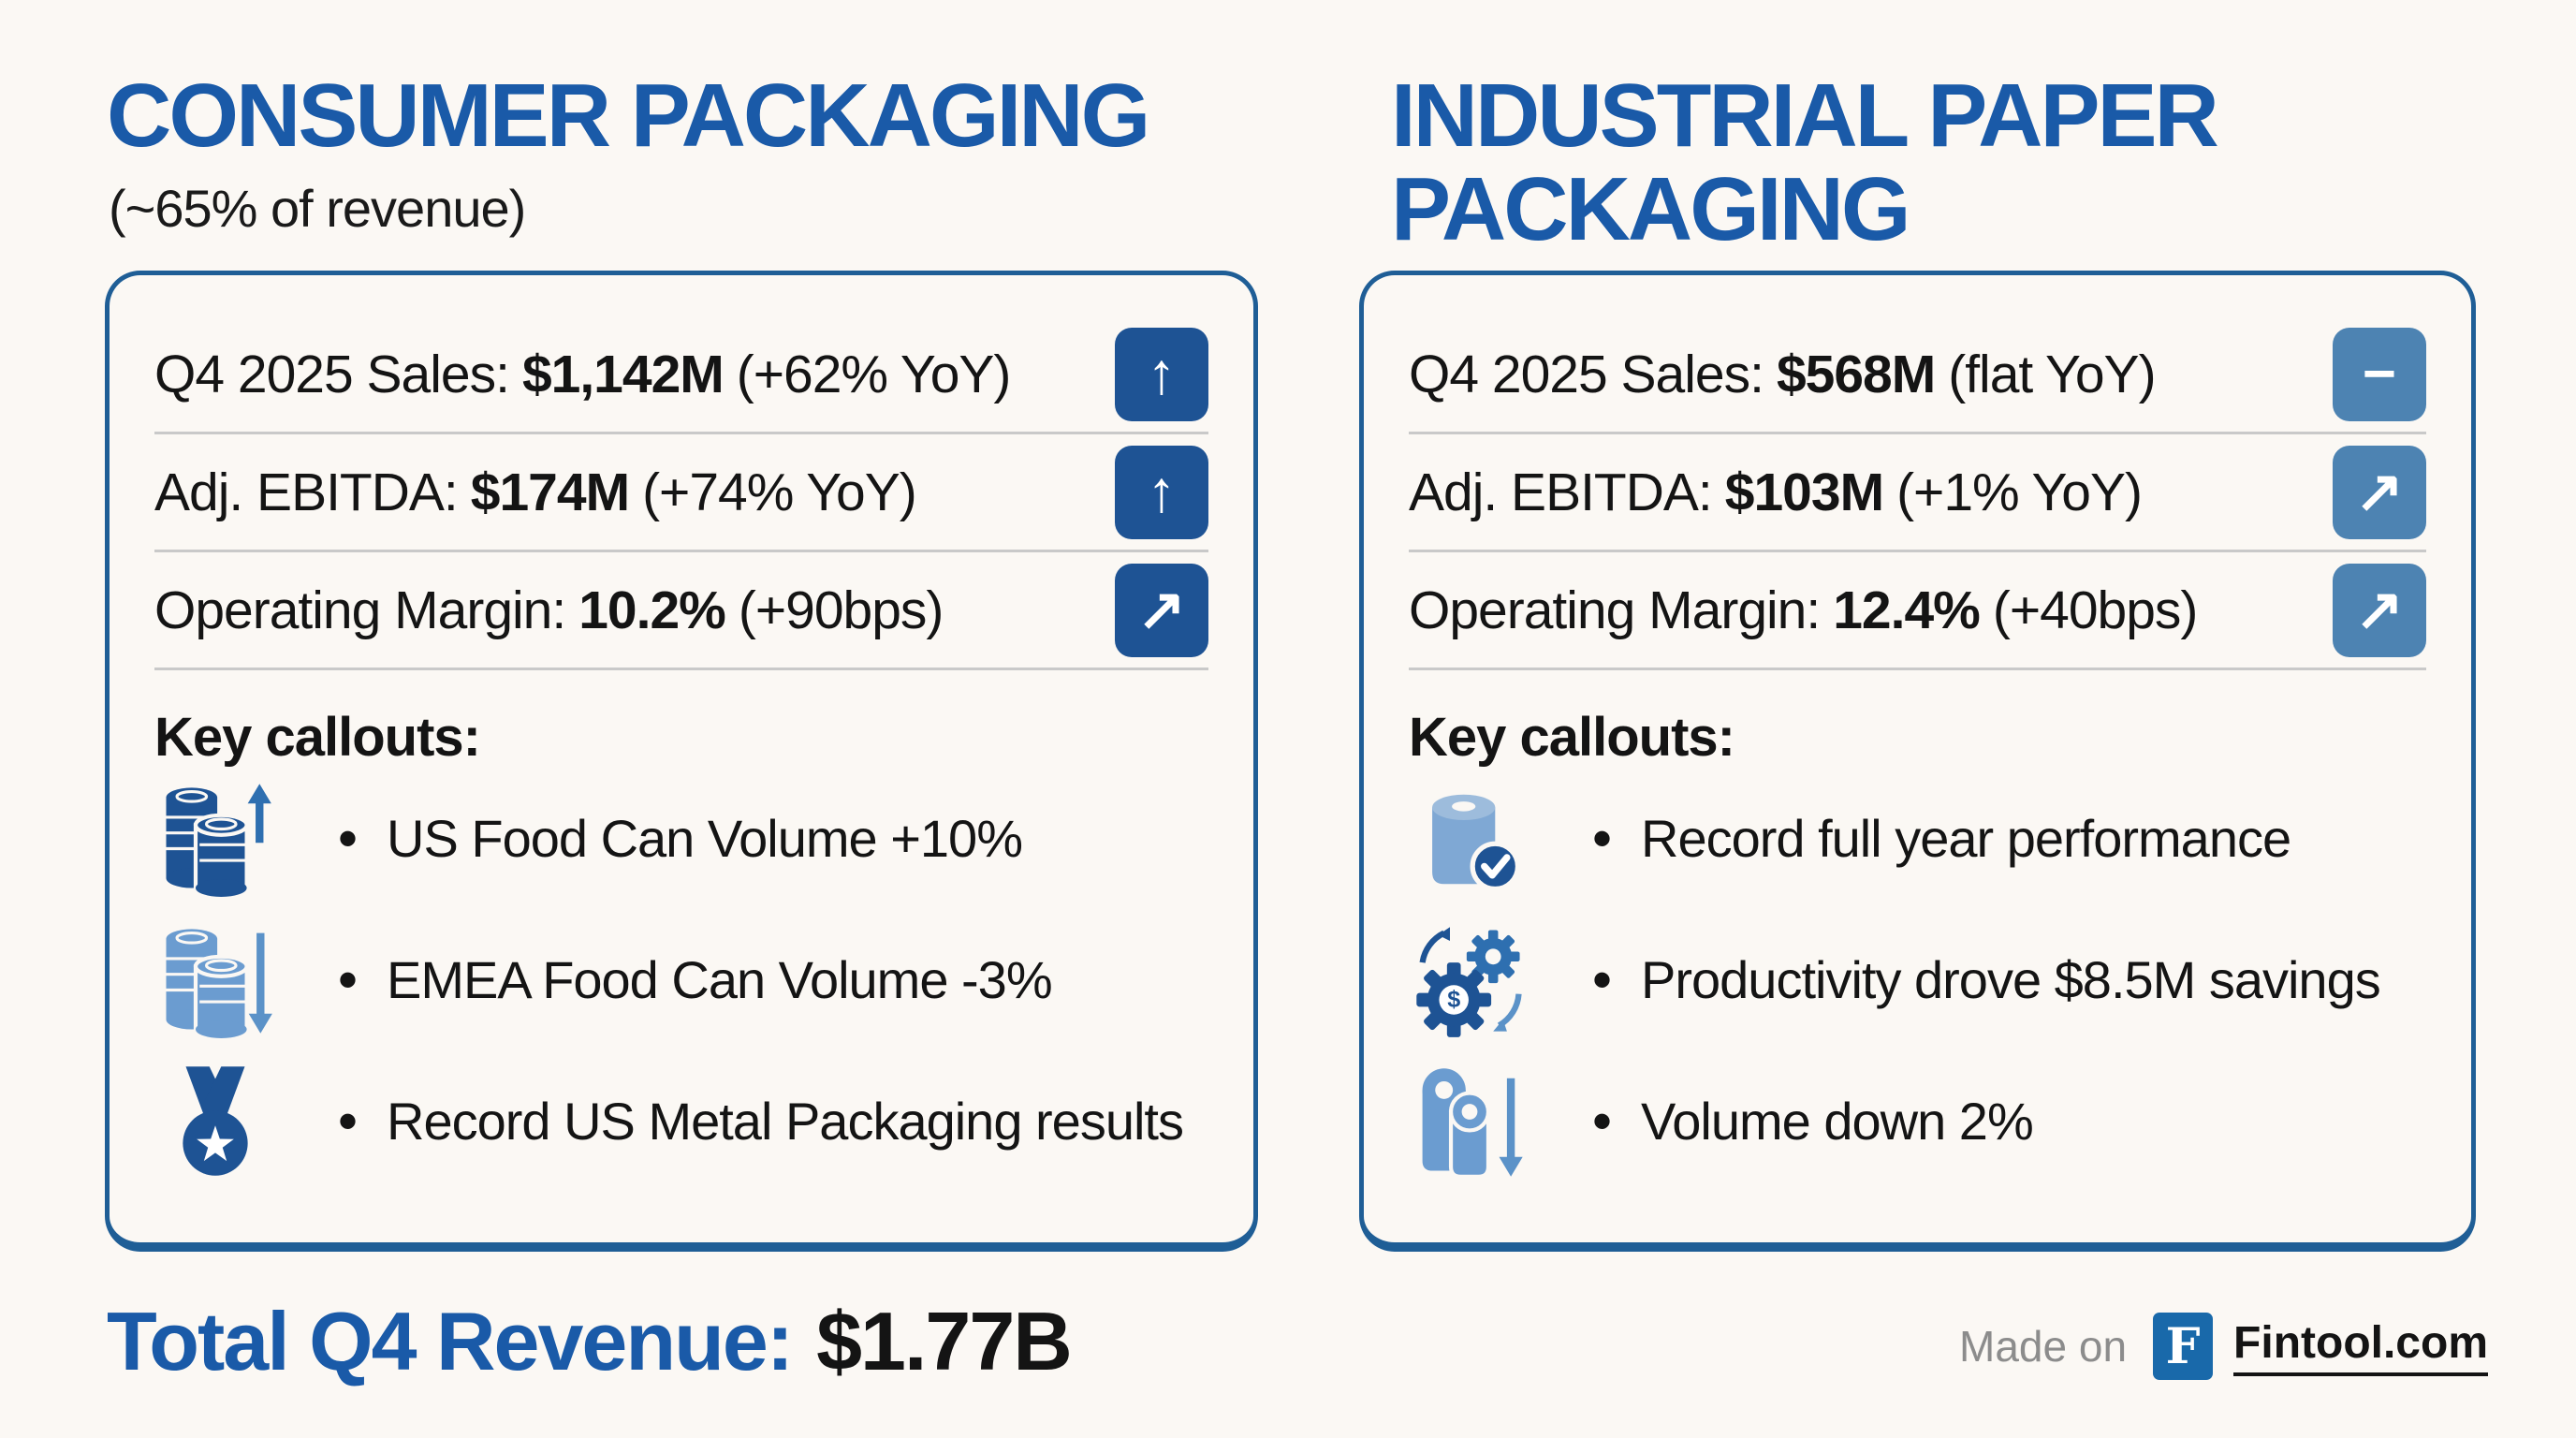 The image size is (2576, 1438). I want to click on trend-glyph: −, so click(2379, 373).